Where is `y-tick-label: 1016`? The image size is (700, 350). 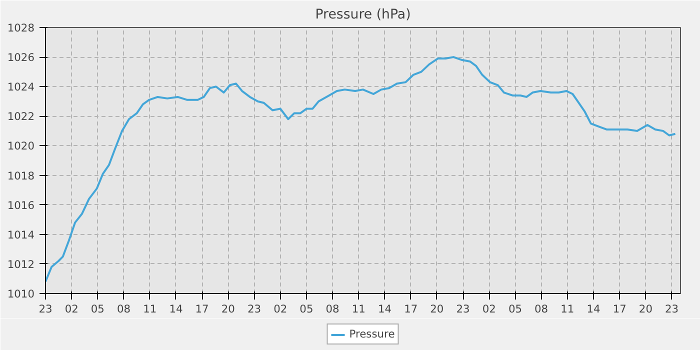
y-tick-label: 1016 is located at coordinates (21, 205).